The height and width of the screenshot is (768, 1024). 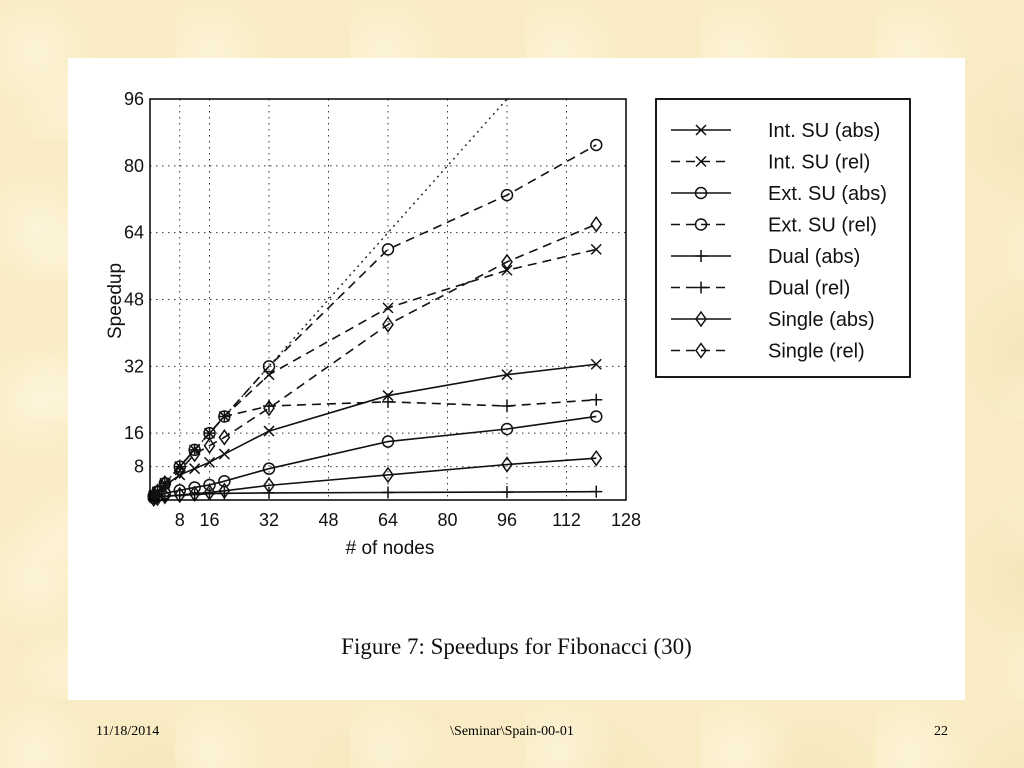 What do you see at coordinates (139, 467) in the screenshot?
I see `y-tick-label: 8` at bounding box center [139, 467].